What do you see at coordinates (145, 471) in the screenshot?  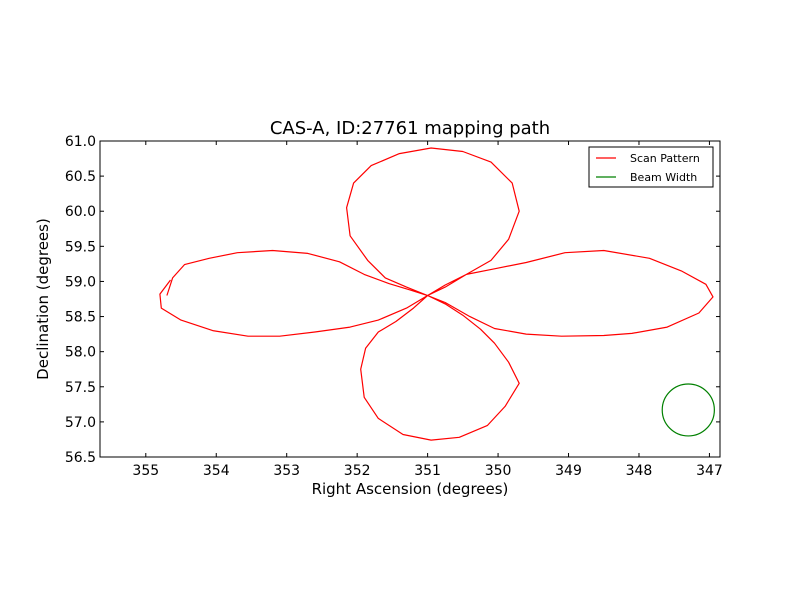 I see `x-tick-label: 355` at bounding box center [145, 471].